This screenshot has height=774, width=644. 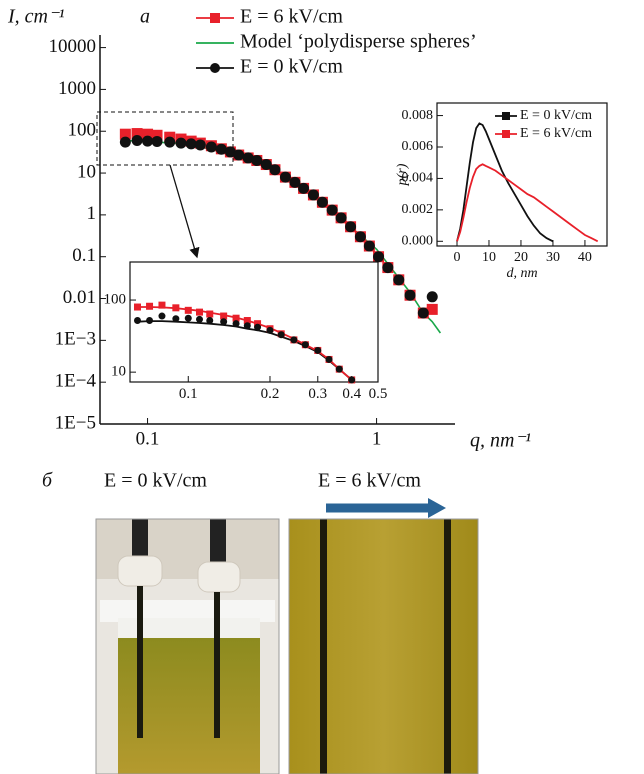 I want to click on y-tick-label: 1E−4, so click(x=76, y=381).